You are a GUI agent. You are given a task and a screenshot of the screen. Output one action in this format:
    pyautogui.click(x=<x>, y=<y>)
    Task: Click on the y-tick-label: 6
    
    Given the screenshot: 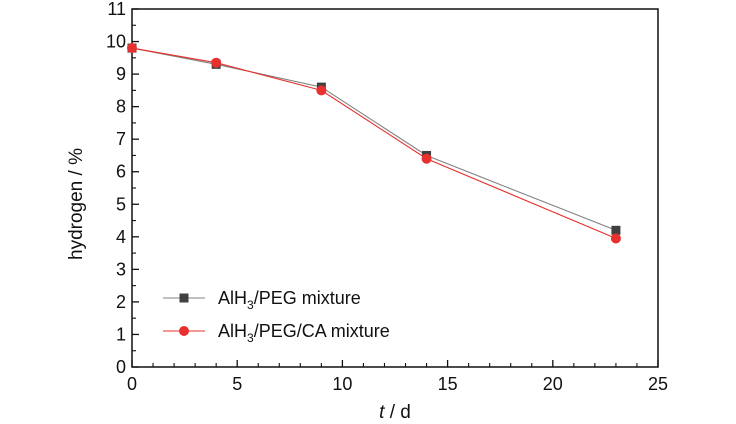 What is the action you would take?
    pyautogui.click(x=121, y=172)
    